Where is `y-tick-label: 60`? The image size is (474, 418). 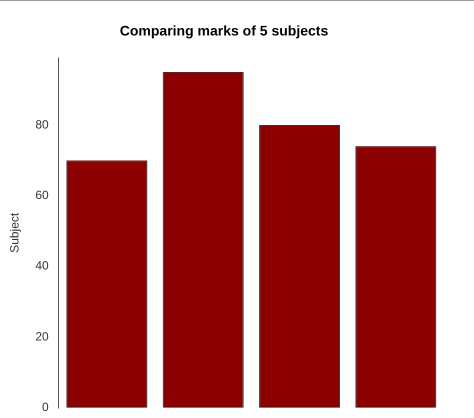
y-tick-label: 60 is located at coordinates (42, 195).